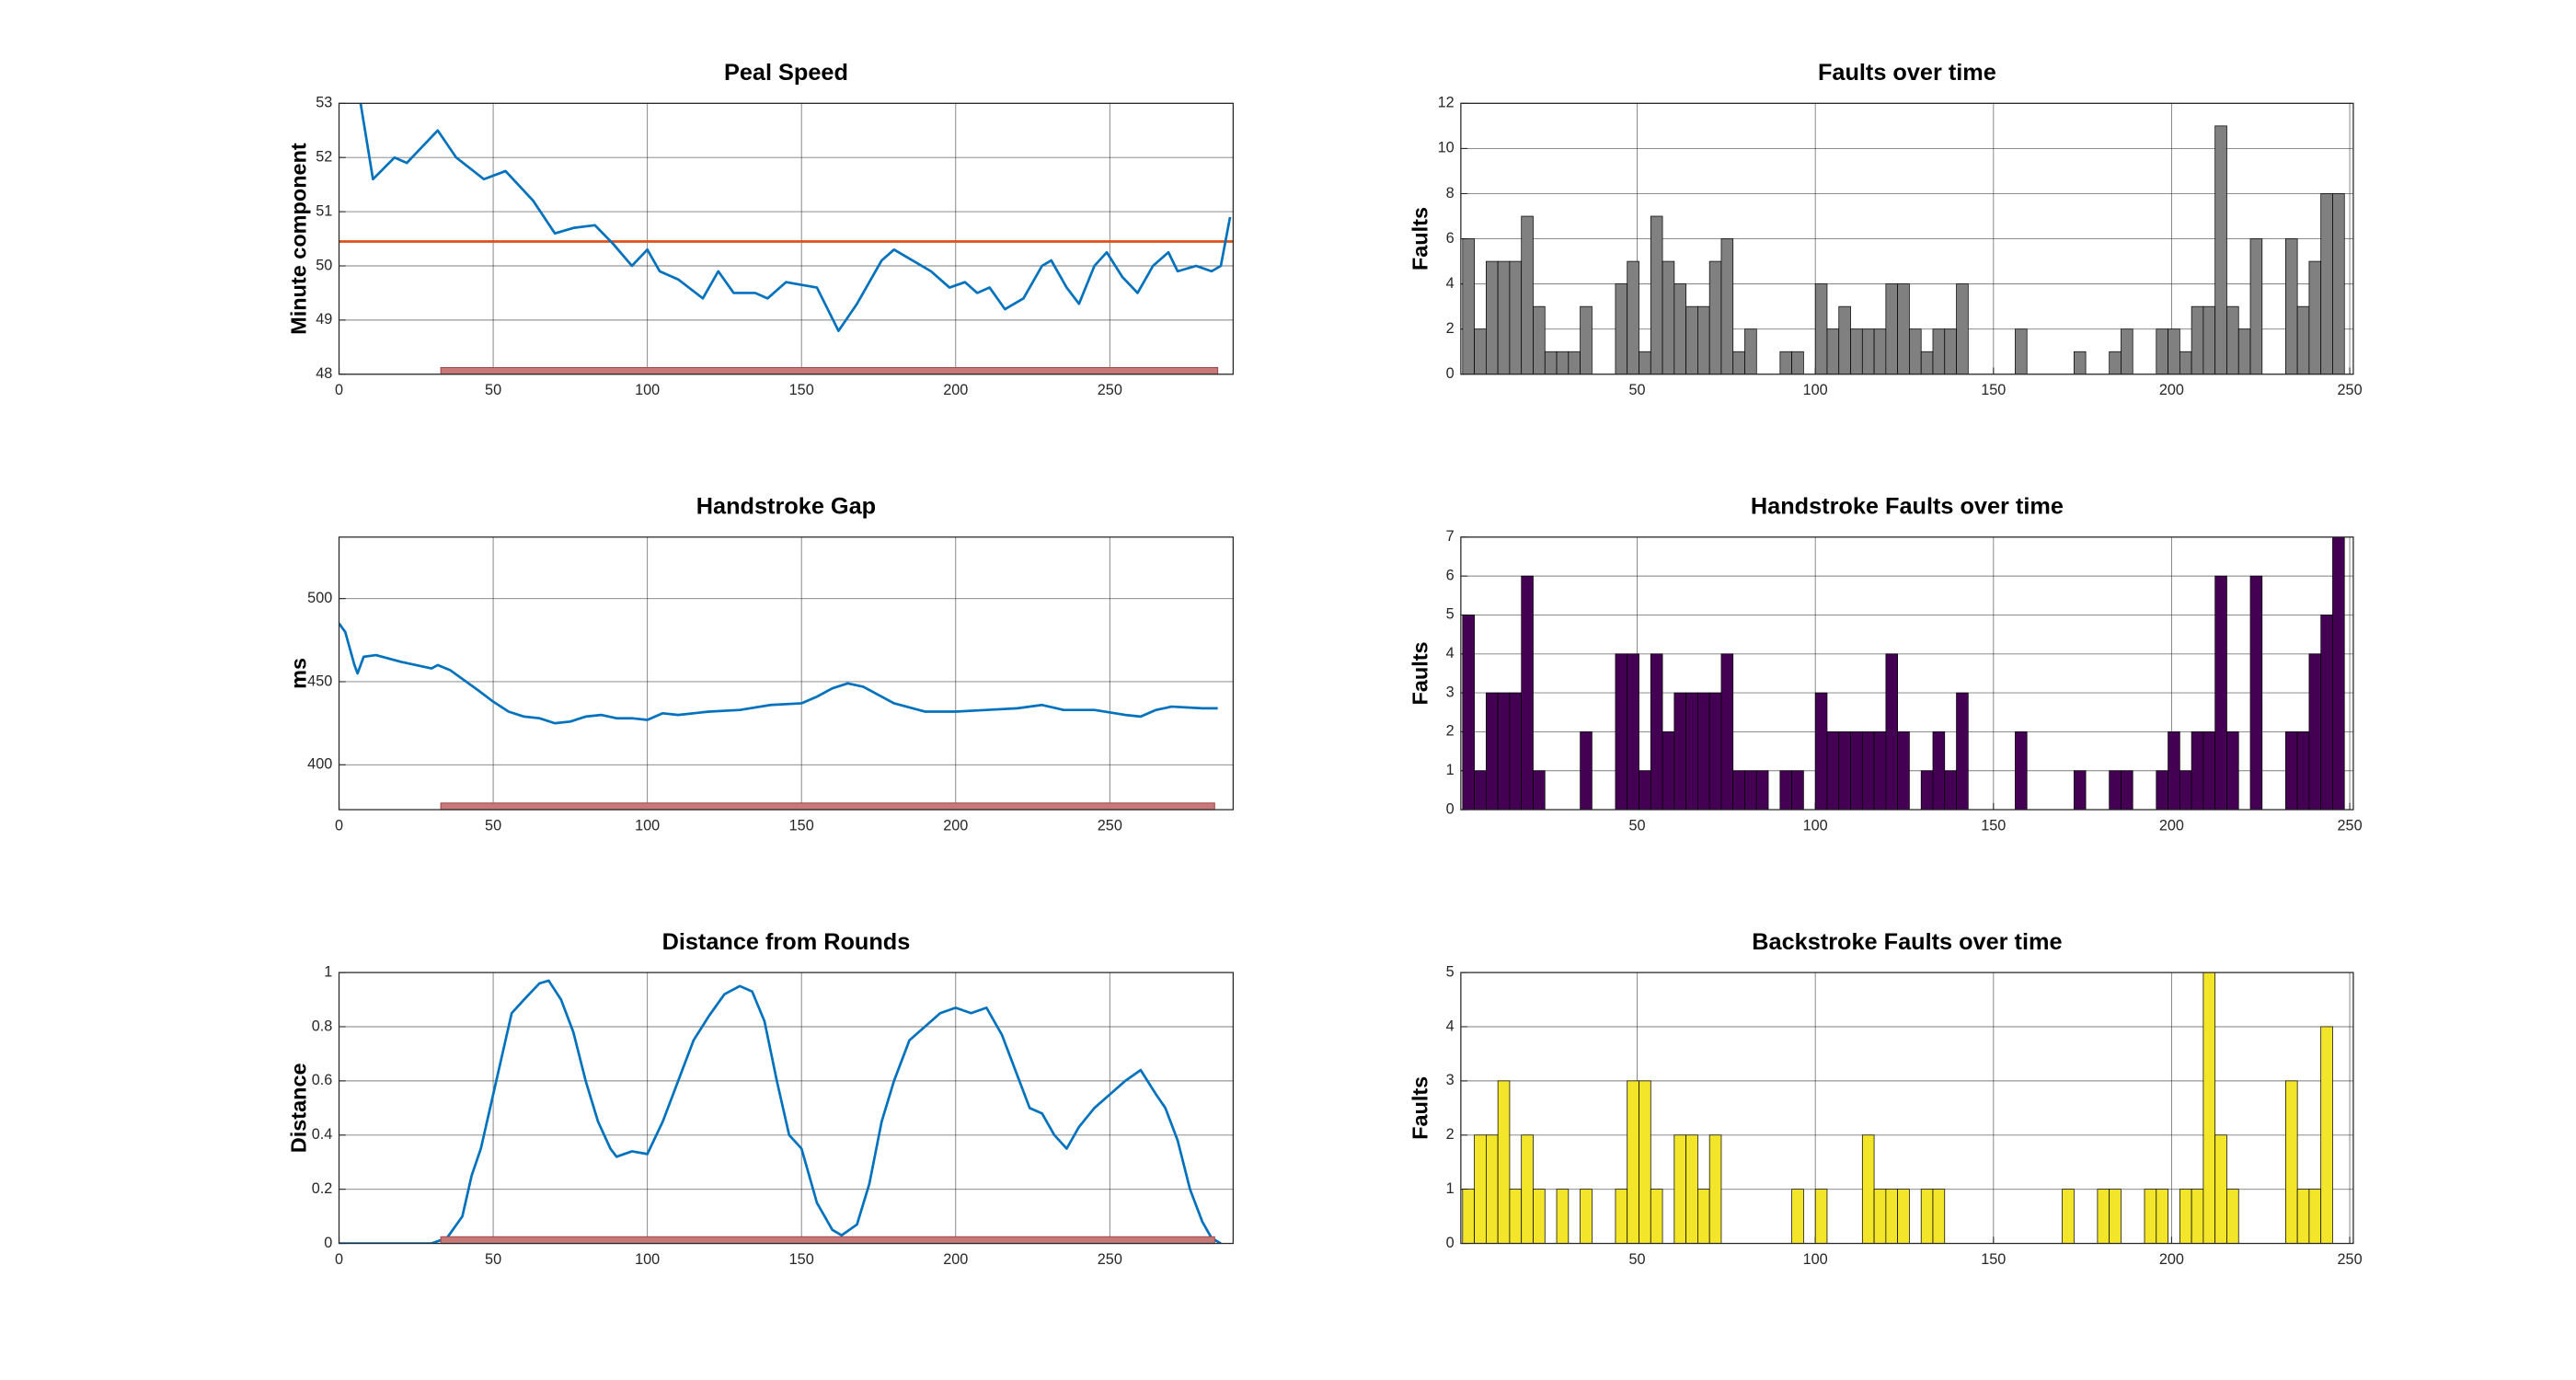 The width and height of the screenshot is (2576, 1380). What do you see at coordinates (647, 825) in the screenshot?
I see `x-tick-label: 100` at bounding box center [647, 825].